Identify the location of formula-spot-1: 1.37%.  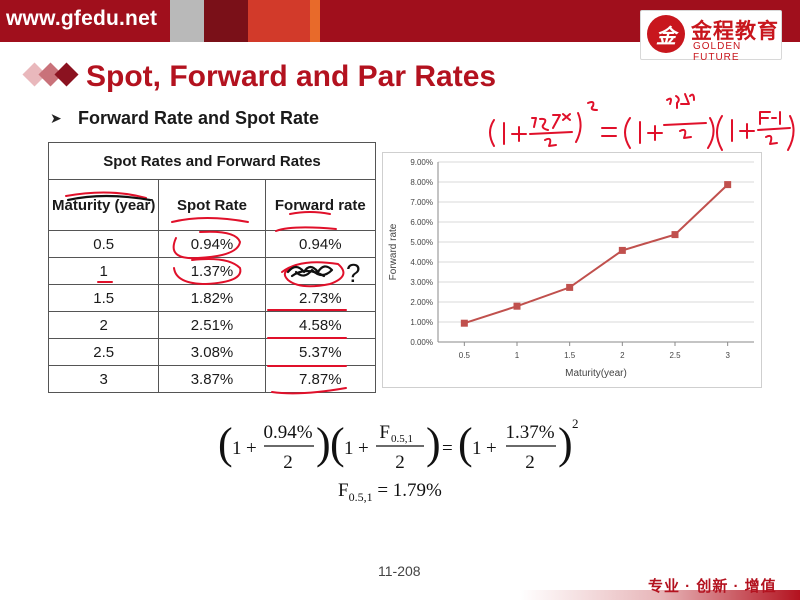
(529, 432).